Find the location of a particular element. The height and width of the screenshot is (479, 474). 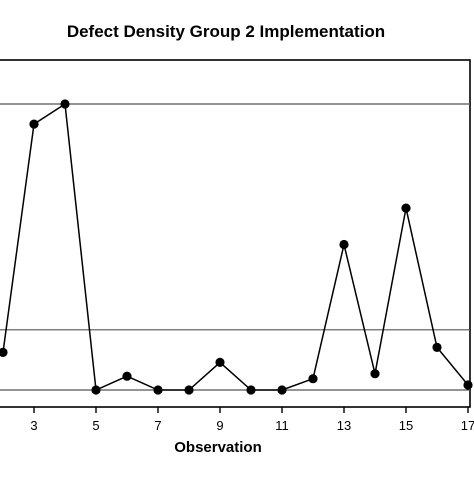

x-tick-label-5: 5 is located at coordinates (95, 425).